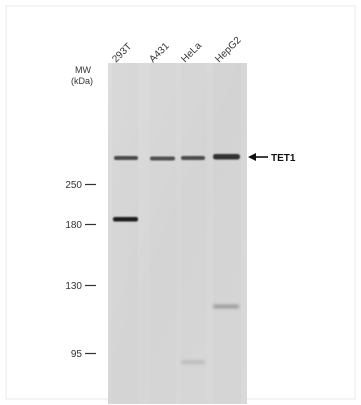 The width and height of the screenshot is (361, 405). Describe the element at coordinates (226, 306) in the screenshot. I see `band-faint-hepg2` at that location.